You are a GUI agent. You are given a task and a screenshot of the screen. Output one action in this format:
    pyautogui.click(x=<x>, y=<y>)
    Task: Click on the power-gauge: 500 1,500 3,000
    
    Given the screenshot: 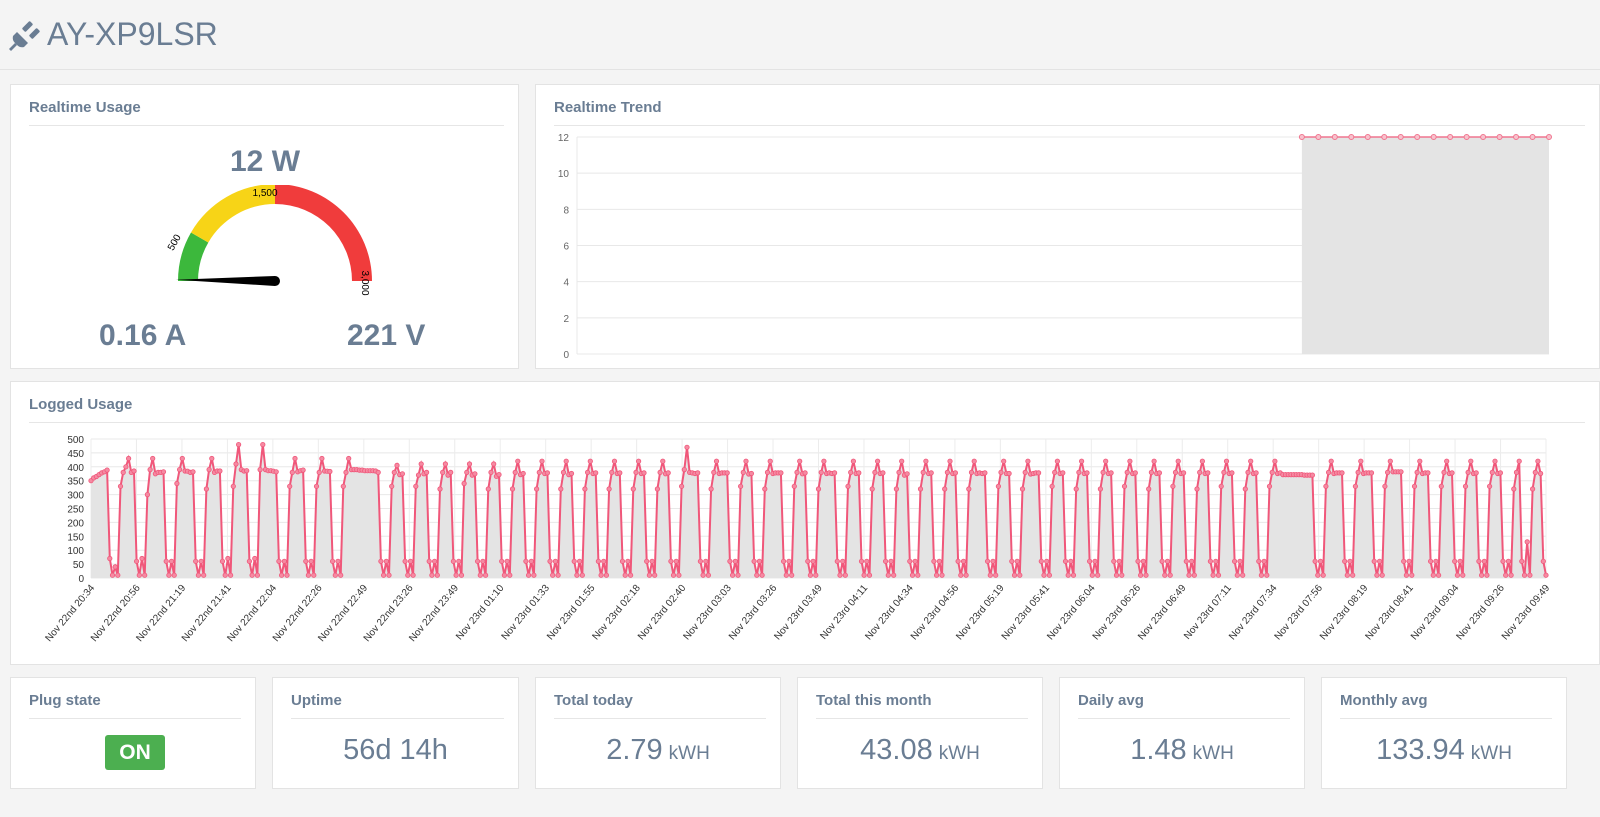 What is the action you would take?
    pyautogui.click(x=269, y=240)
    